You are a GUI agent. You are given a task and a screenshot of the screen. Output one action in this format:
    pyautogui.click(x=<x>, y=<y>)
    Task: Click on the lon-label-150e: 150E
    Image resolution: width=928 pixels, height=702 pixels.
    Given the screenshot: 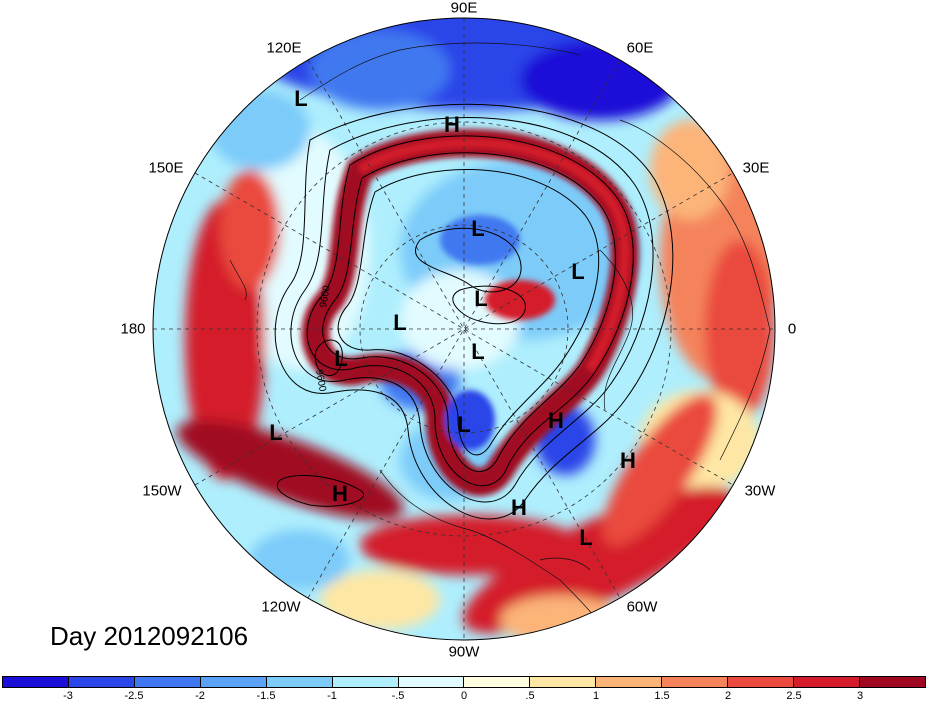 What is the action you would take?
    pyautogui.click(x=166, y=168)
    